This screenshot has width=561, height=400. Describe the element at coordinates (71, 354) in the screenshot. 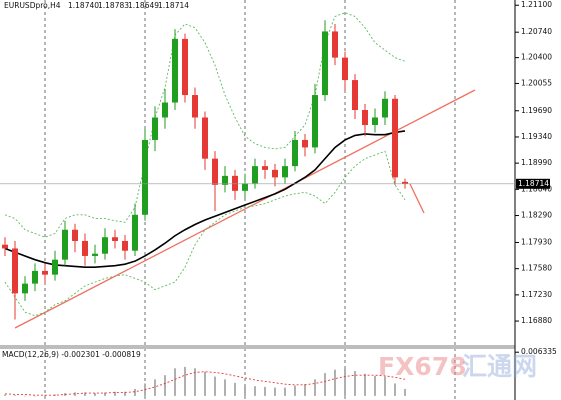

I see `macd-title: MACD(12,26,9) -0.002301 -0.000819` at that location.